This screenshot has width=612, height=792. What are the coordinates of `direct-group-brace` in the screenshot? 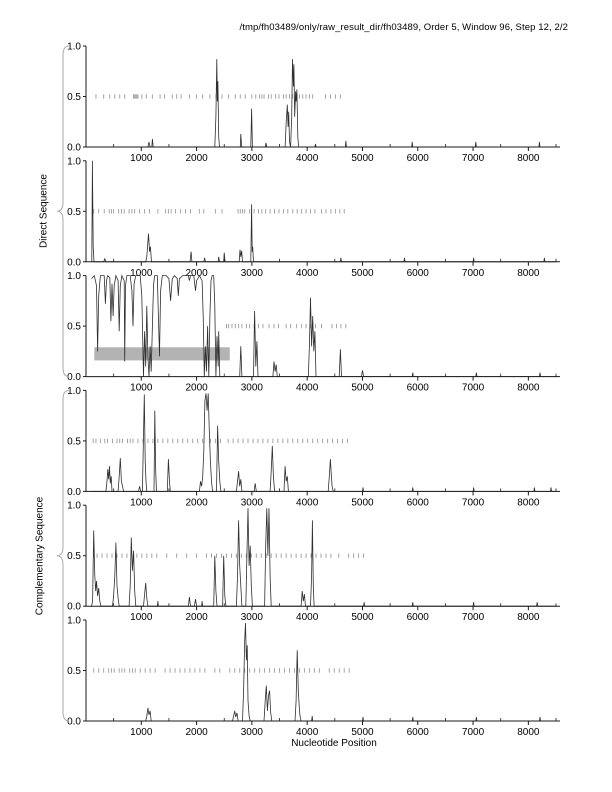 It's located at (63, 211).